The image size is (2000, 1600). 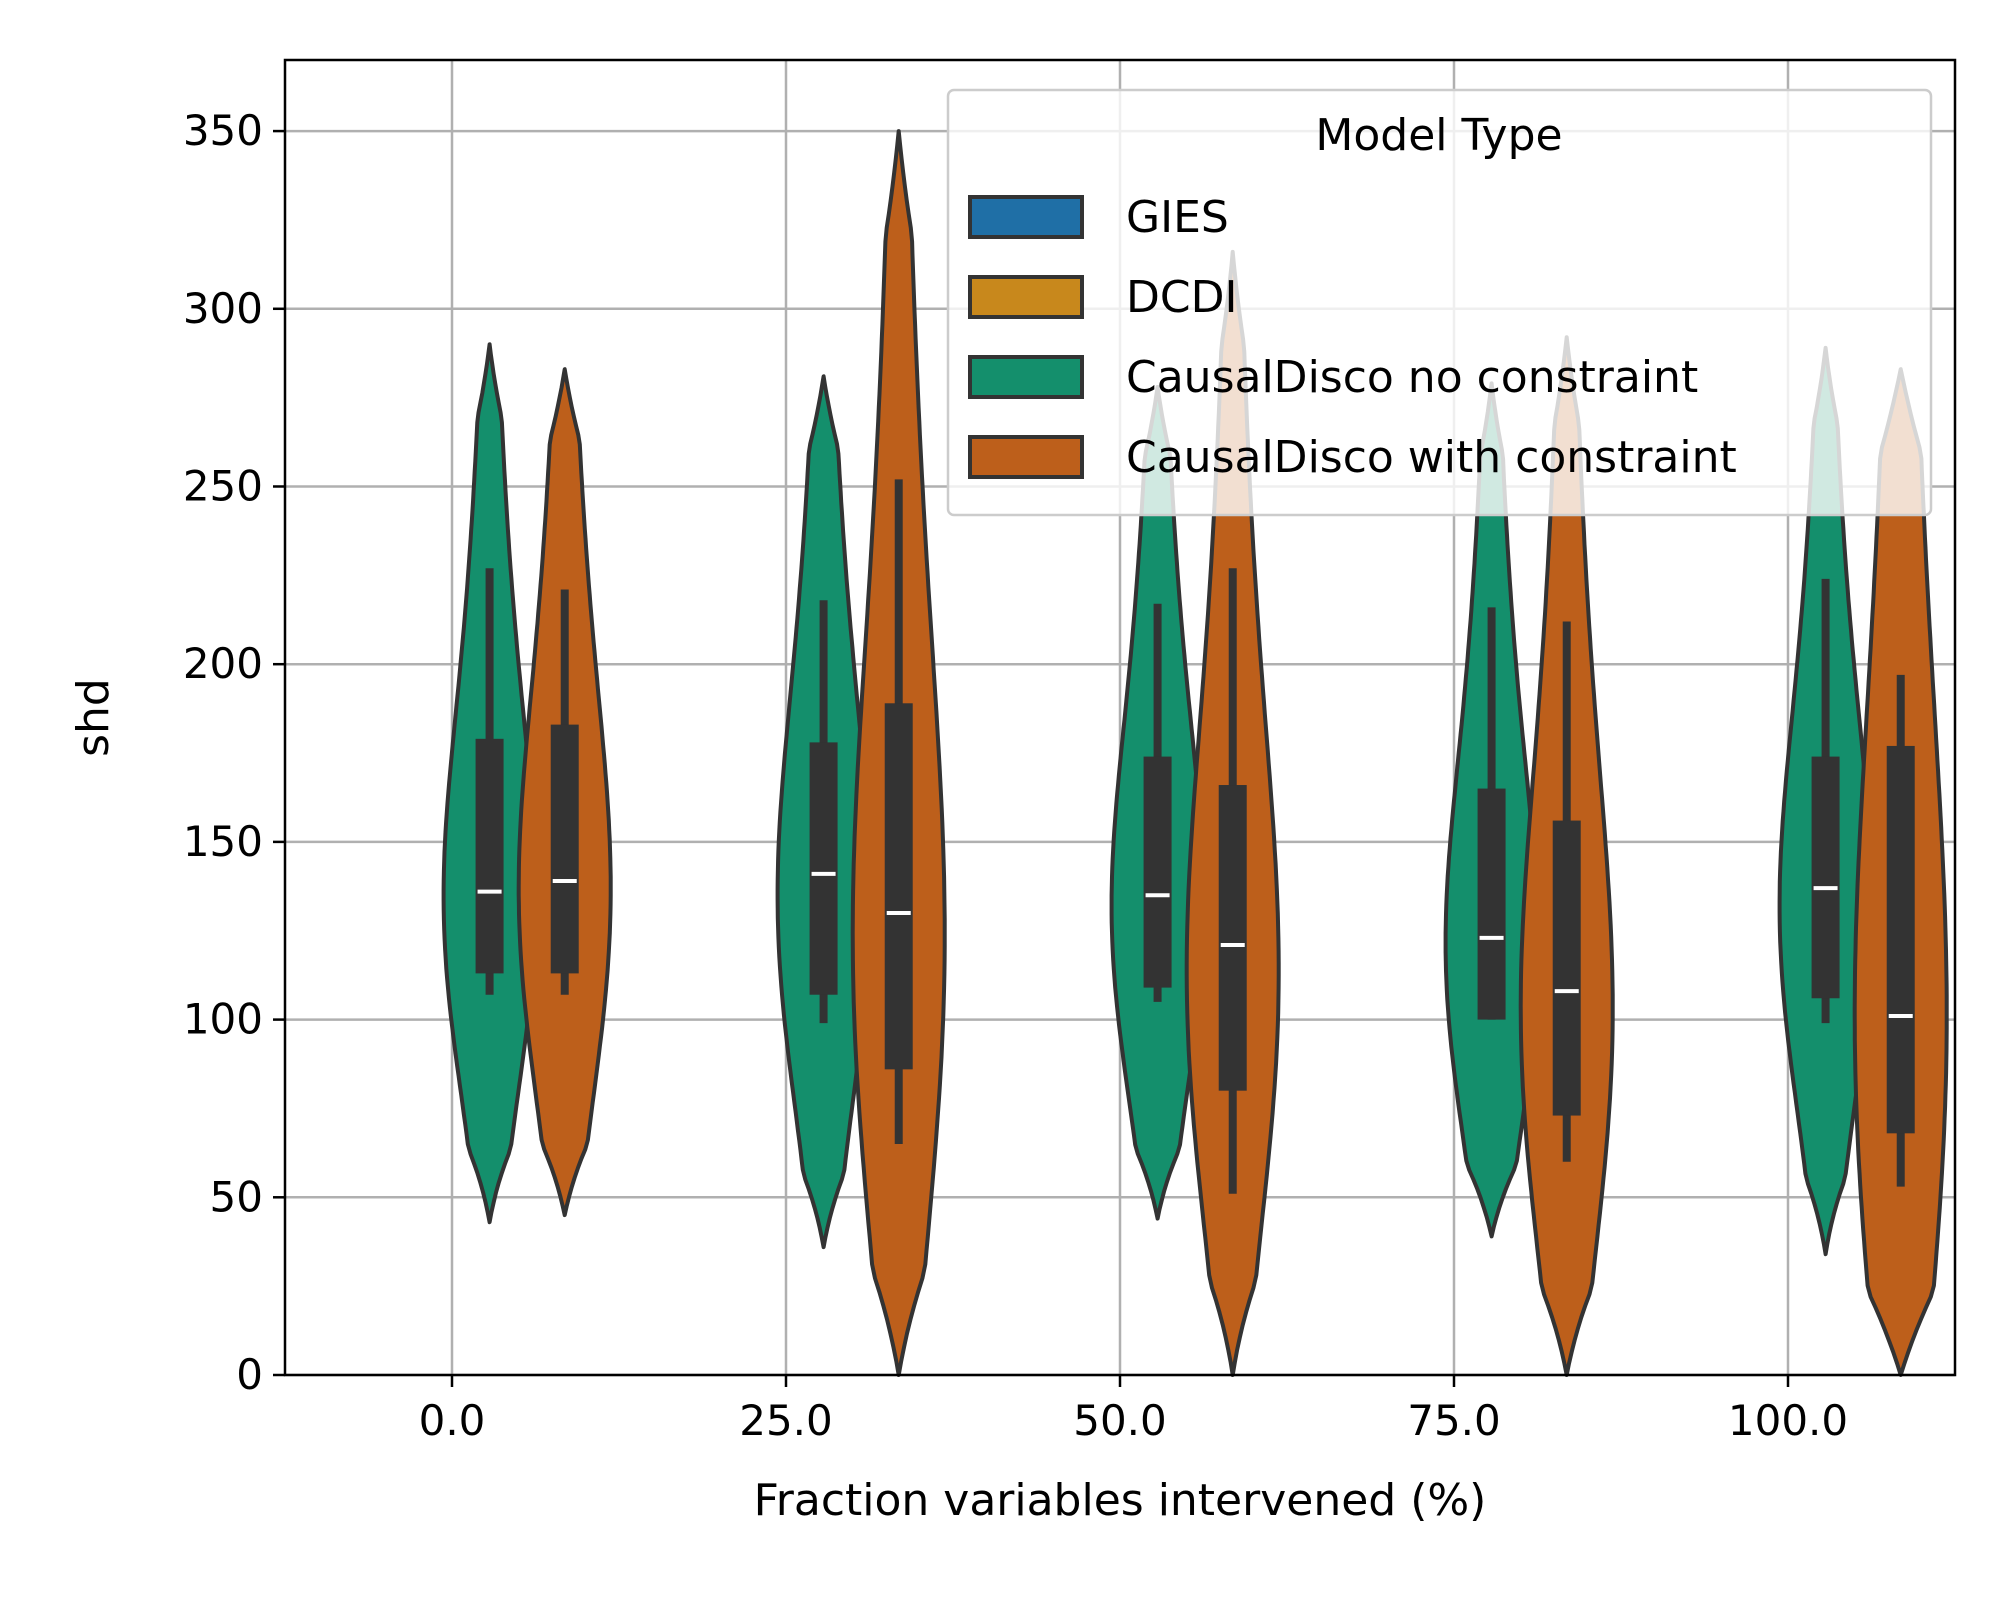 I want to click on legend-box, so click(x=1439, y=302).